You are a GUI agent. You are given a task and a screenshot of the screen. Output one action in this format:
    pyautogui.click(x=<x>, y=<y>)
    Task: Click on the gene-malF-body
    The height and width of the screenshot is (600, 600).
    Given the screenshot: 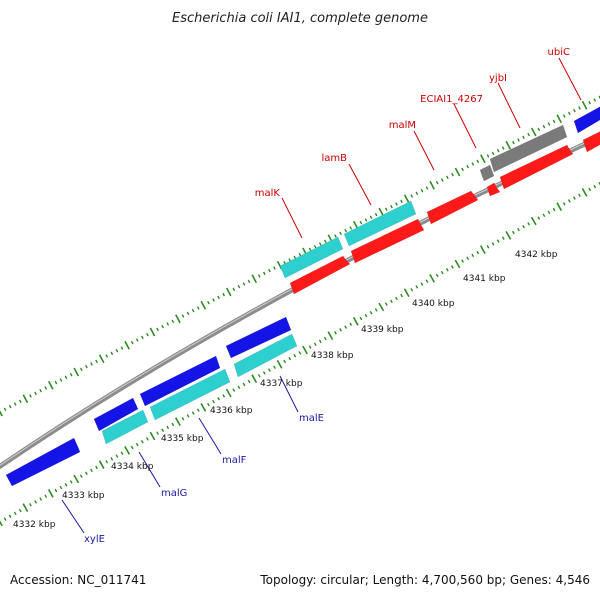 What is the action you would take?
    pyautogui.click(x=190, y=394)
    